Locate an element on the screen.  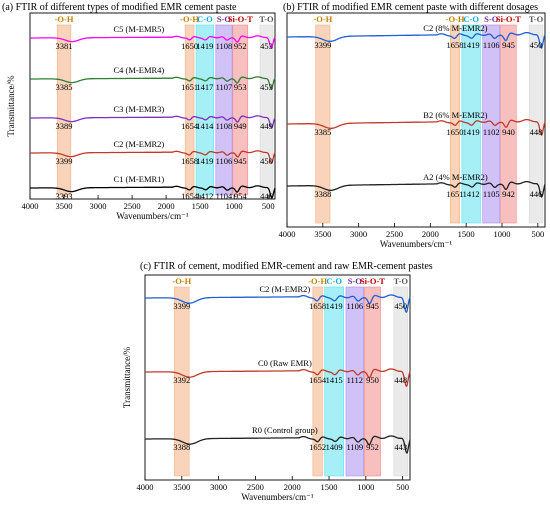
series-label: R0 (Control group) is located at coordinates (285, 430).